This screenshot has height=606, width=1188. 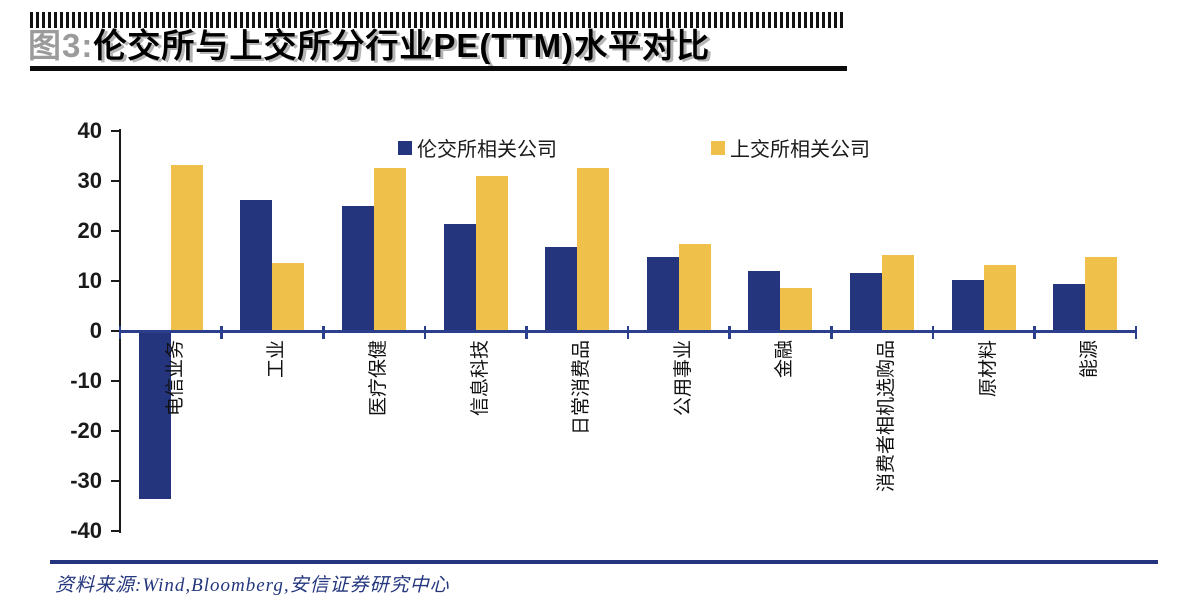 What do you see at coordinates (86, 380) in the screenshot?
I see `y-axis-tick-label: -10` at bounding box center [86, 380].